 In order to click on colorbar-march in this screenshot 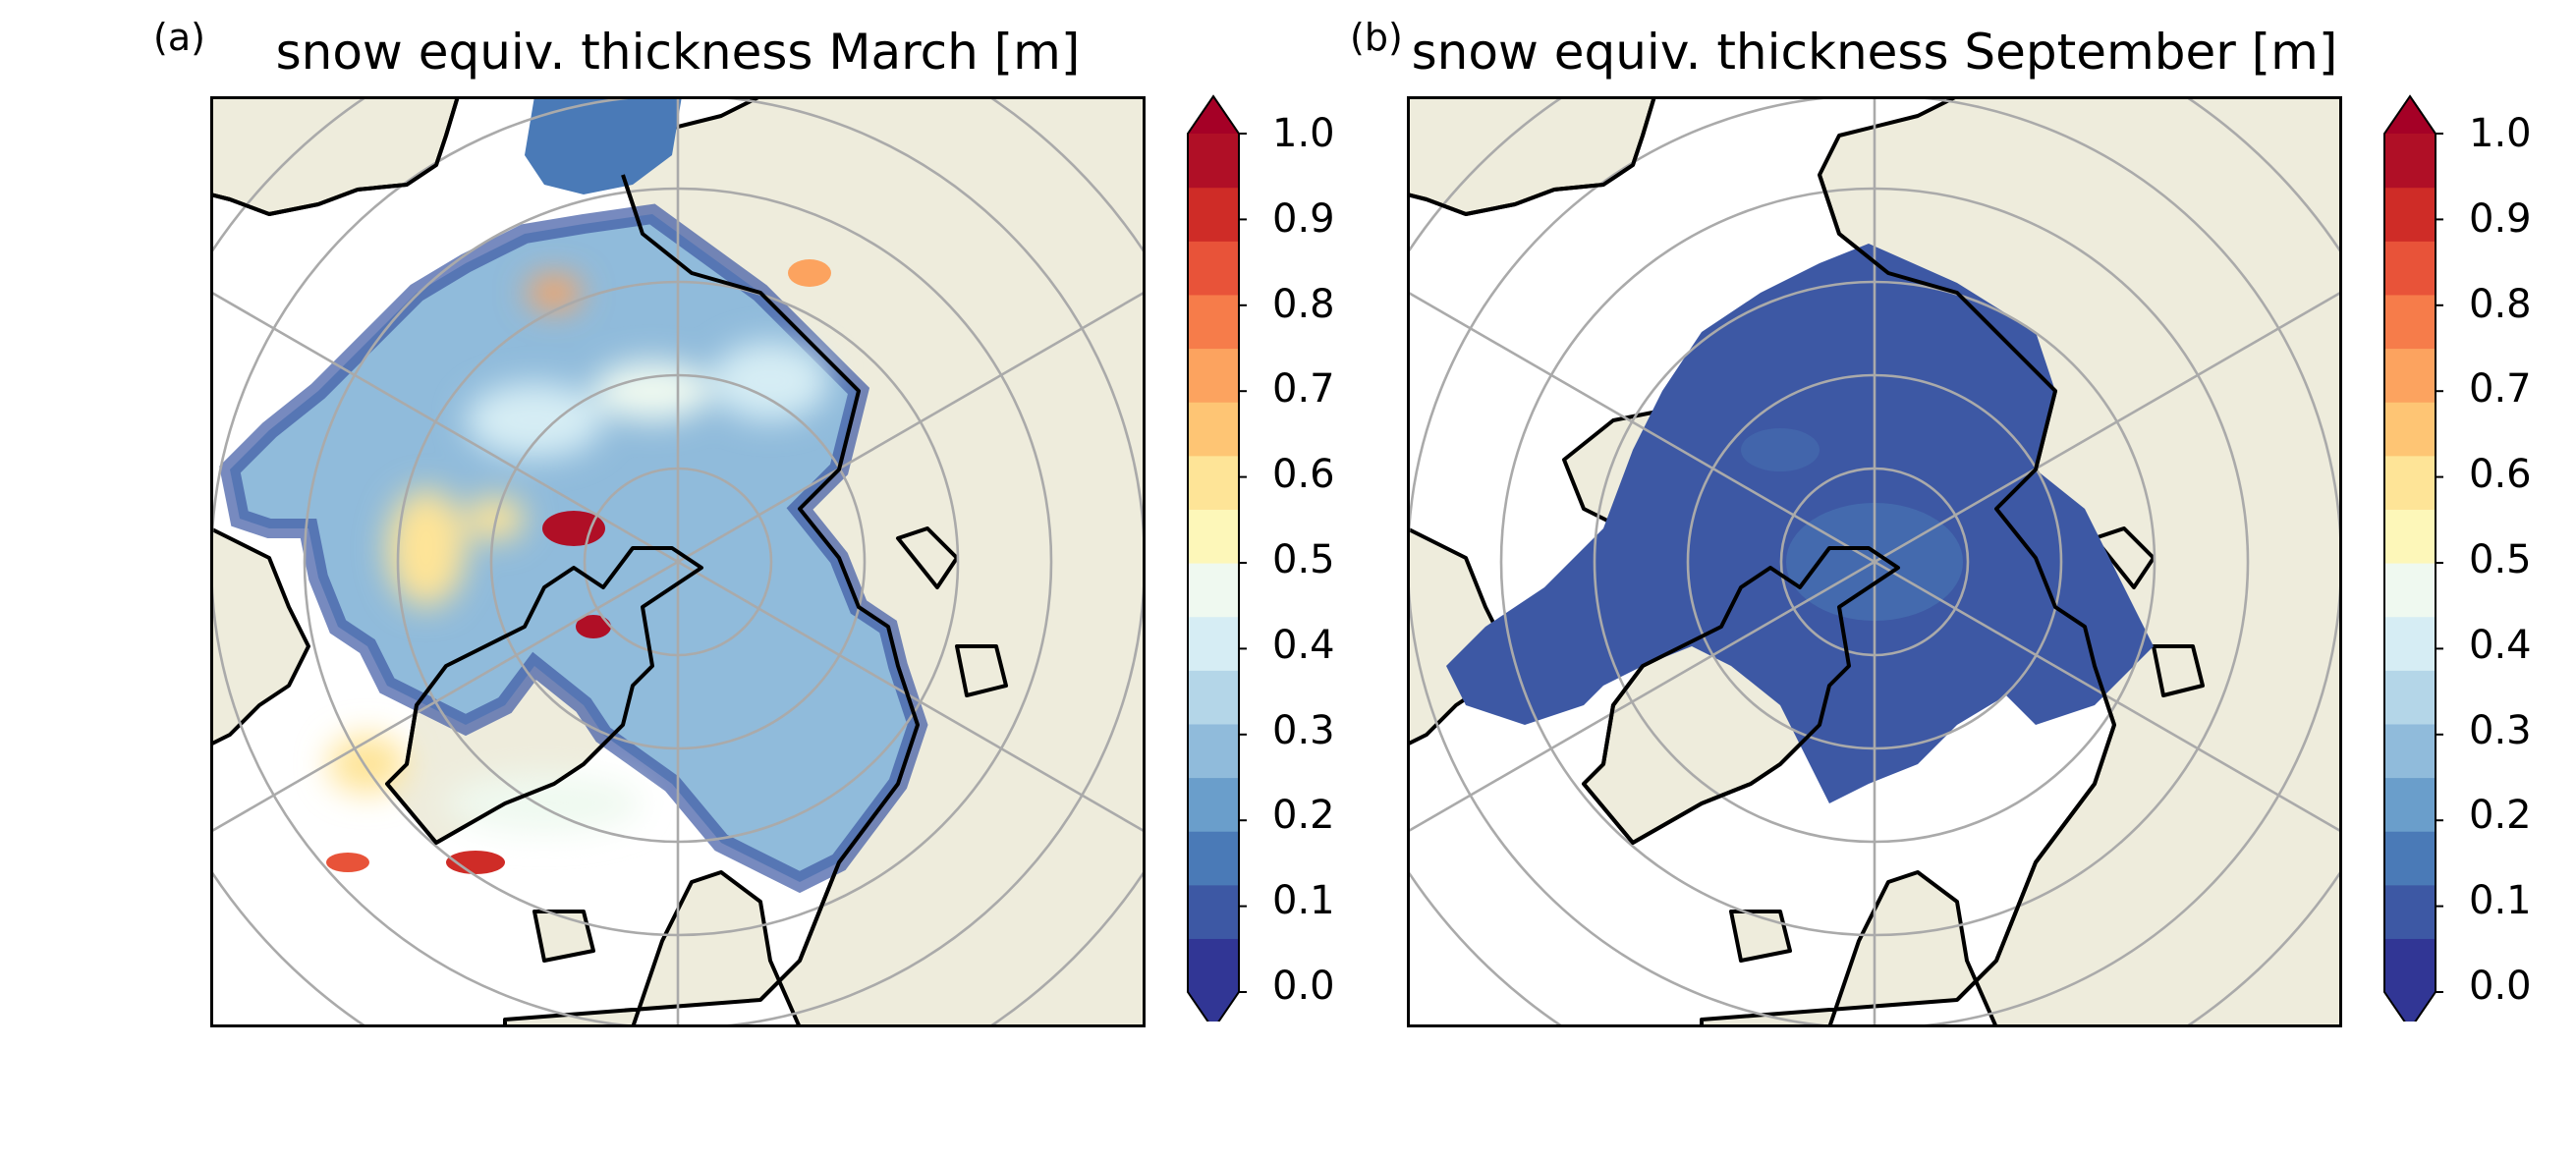, I will do `click(1217, 558)`.